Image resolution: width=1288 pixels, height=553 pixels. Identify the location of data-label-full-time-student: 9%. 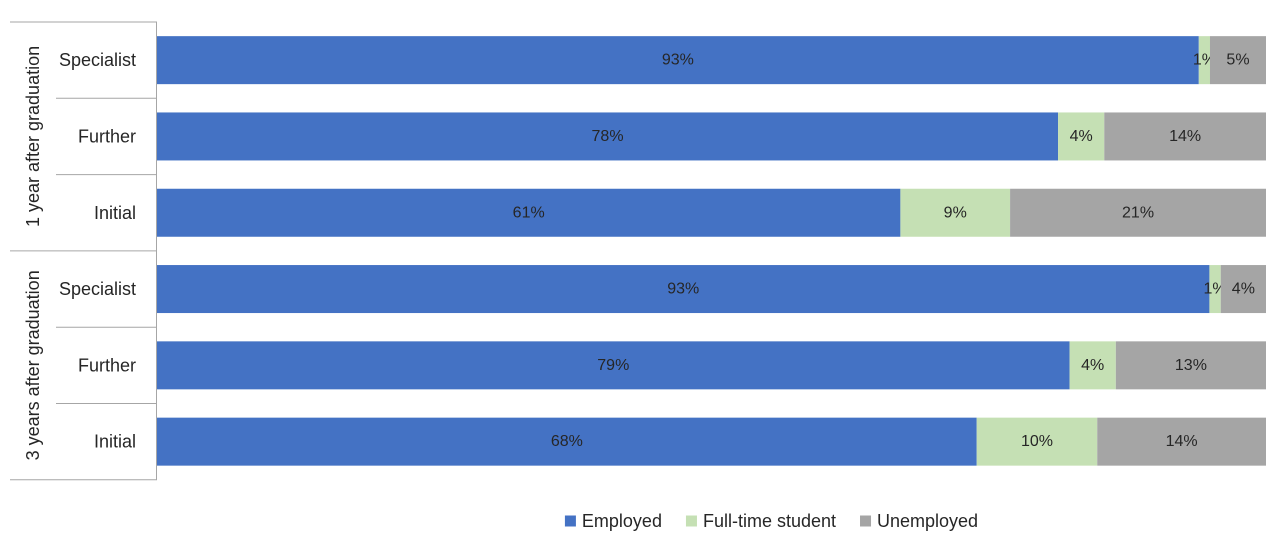
(955, 212).